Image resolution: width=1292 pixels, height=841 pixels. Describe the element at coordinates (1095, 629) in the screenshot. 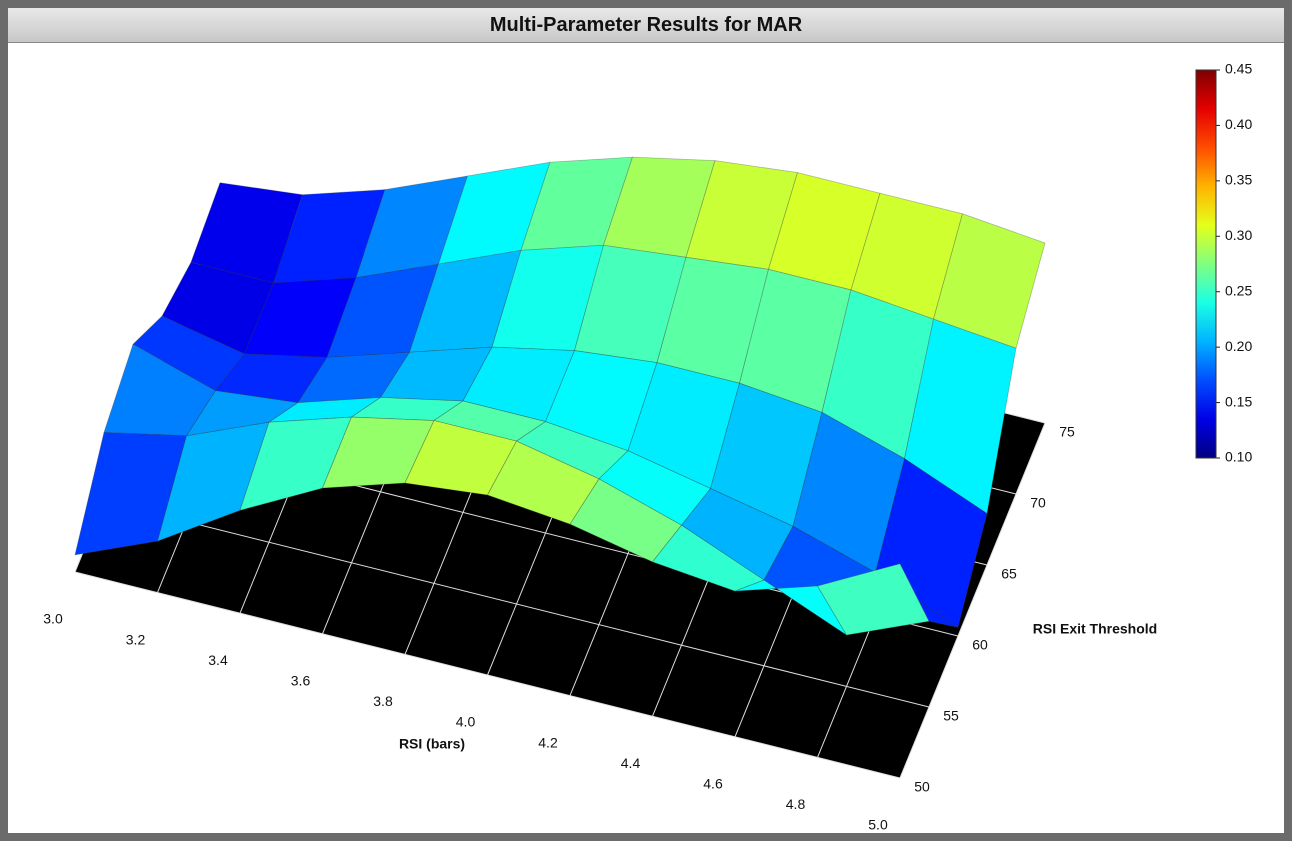

I see `y-axis-title: RSI Exit Threshold` at that location.